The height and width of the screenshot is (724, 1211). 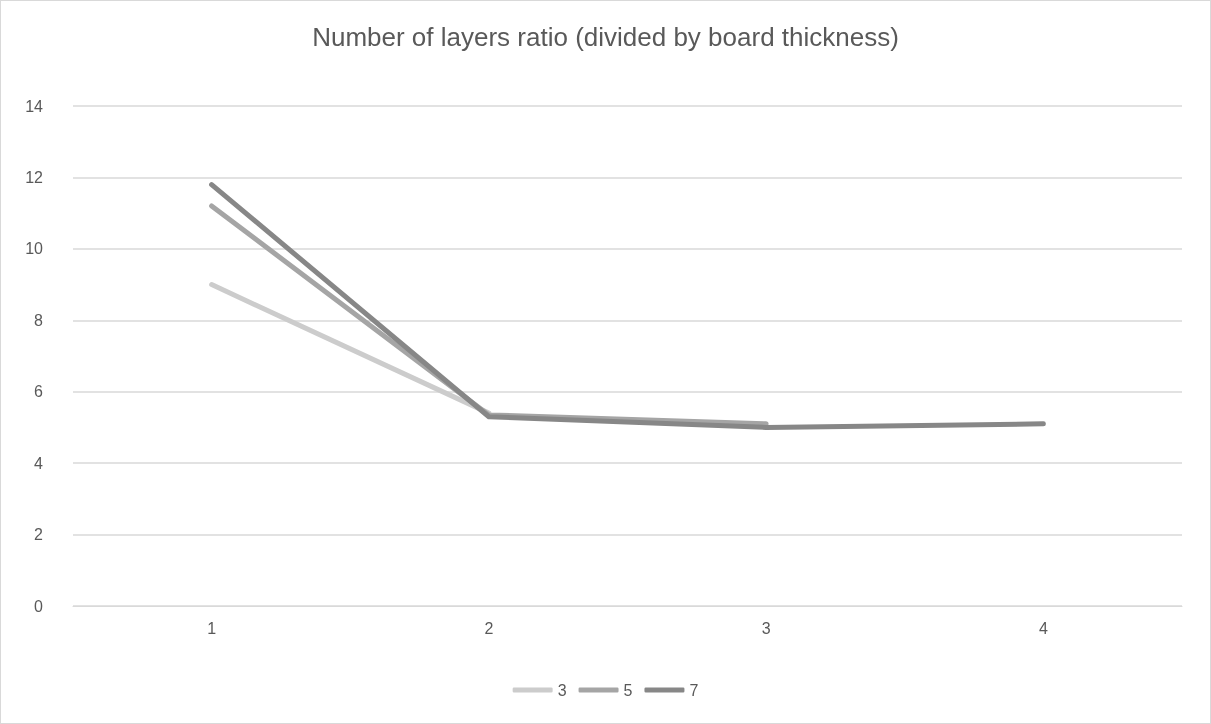 I want to click on x-tick-label: 1, so click(x=212, y=628).